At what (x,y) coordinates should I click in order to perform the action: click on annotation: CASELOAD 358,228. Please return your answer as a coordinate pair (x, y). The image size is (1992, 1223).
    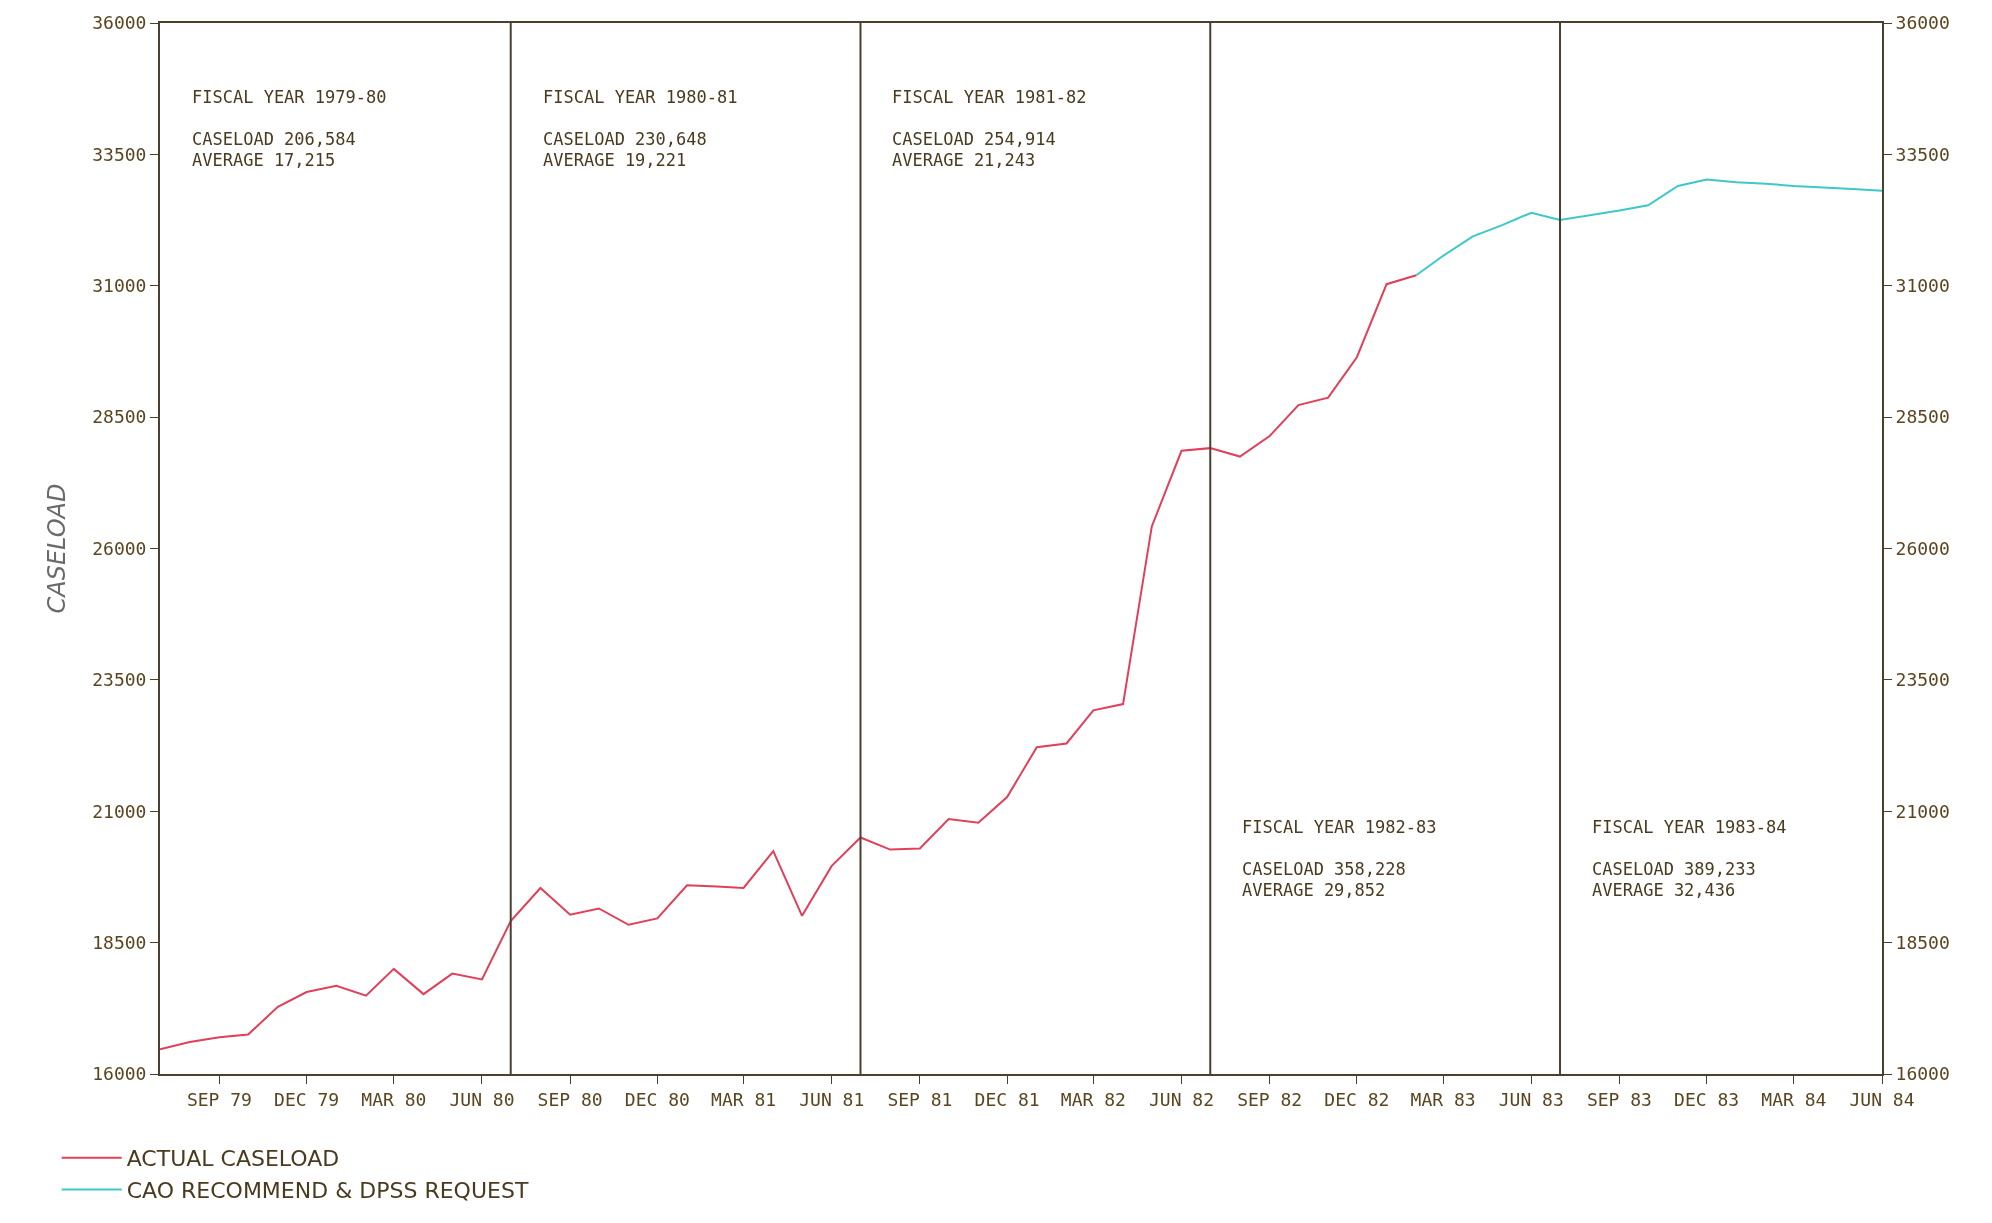
    Looking at the image, I should click on (1324, 869).